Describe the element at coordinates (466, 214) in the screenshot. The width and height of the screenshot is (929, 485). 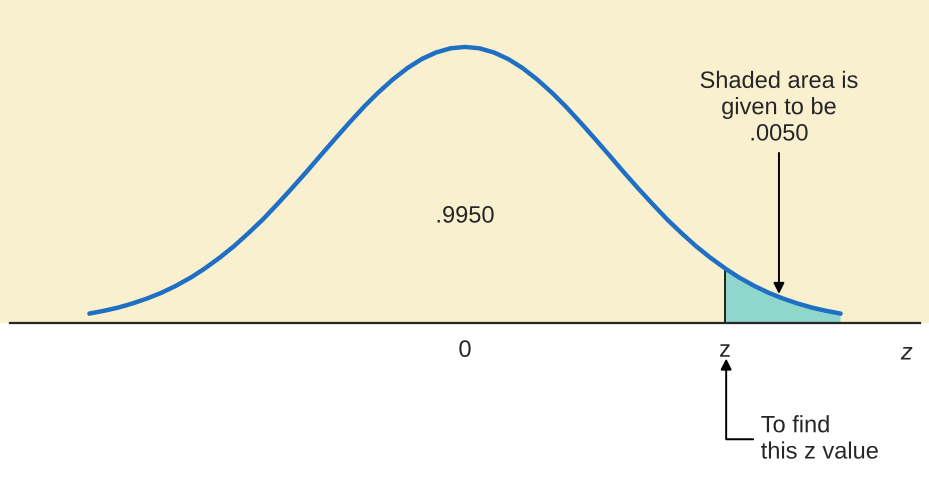
I see `annotation: .9950` at that location.